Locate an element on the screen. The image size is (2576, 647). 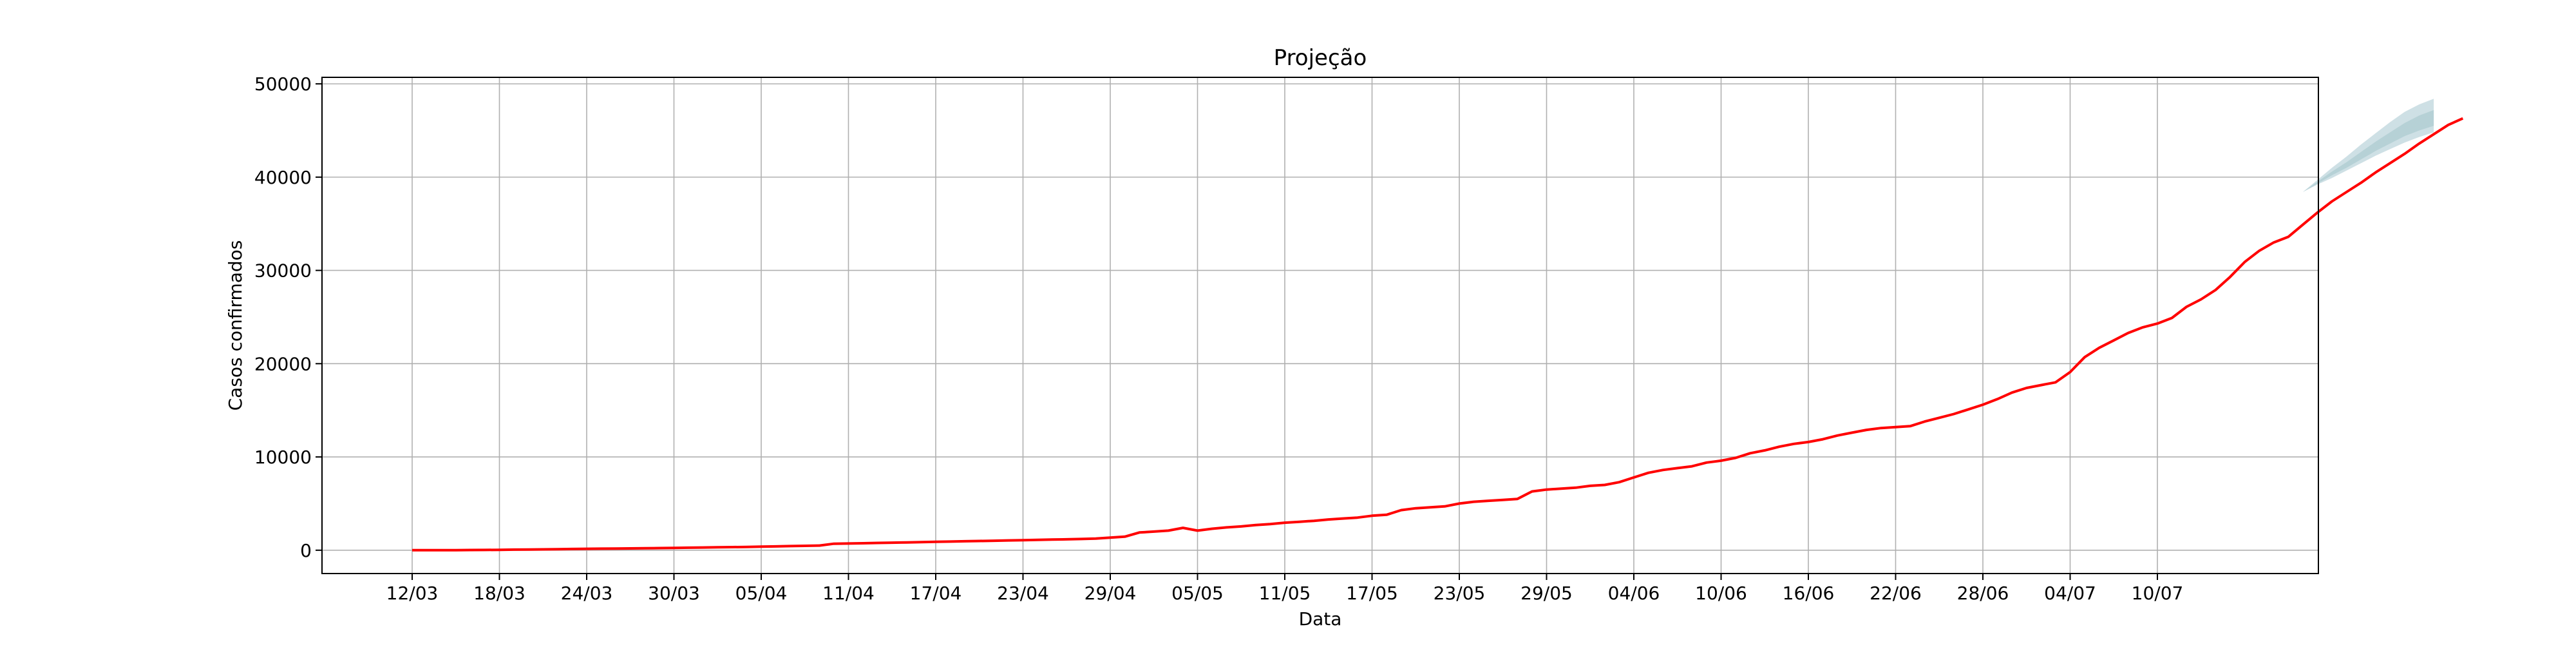
x-tick-label: 04/06 is located at coordinates (1634, 593).